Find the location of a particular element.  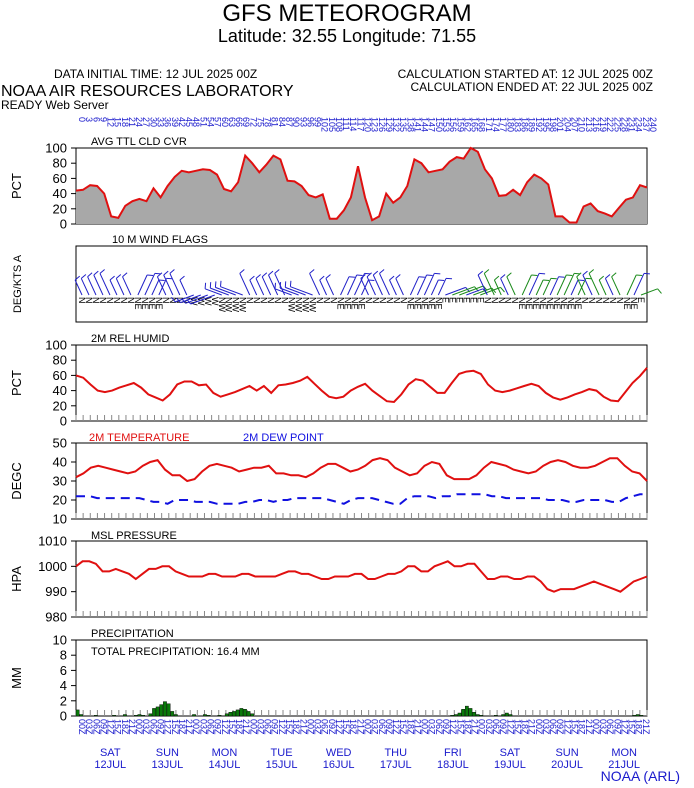

top-hour-label: 120 is located at coordinates (368, 124).